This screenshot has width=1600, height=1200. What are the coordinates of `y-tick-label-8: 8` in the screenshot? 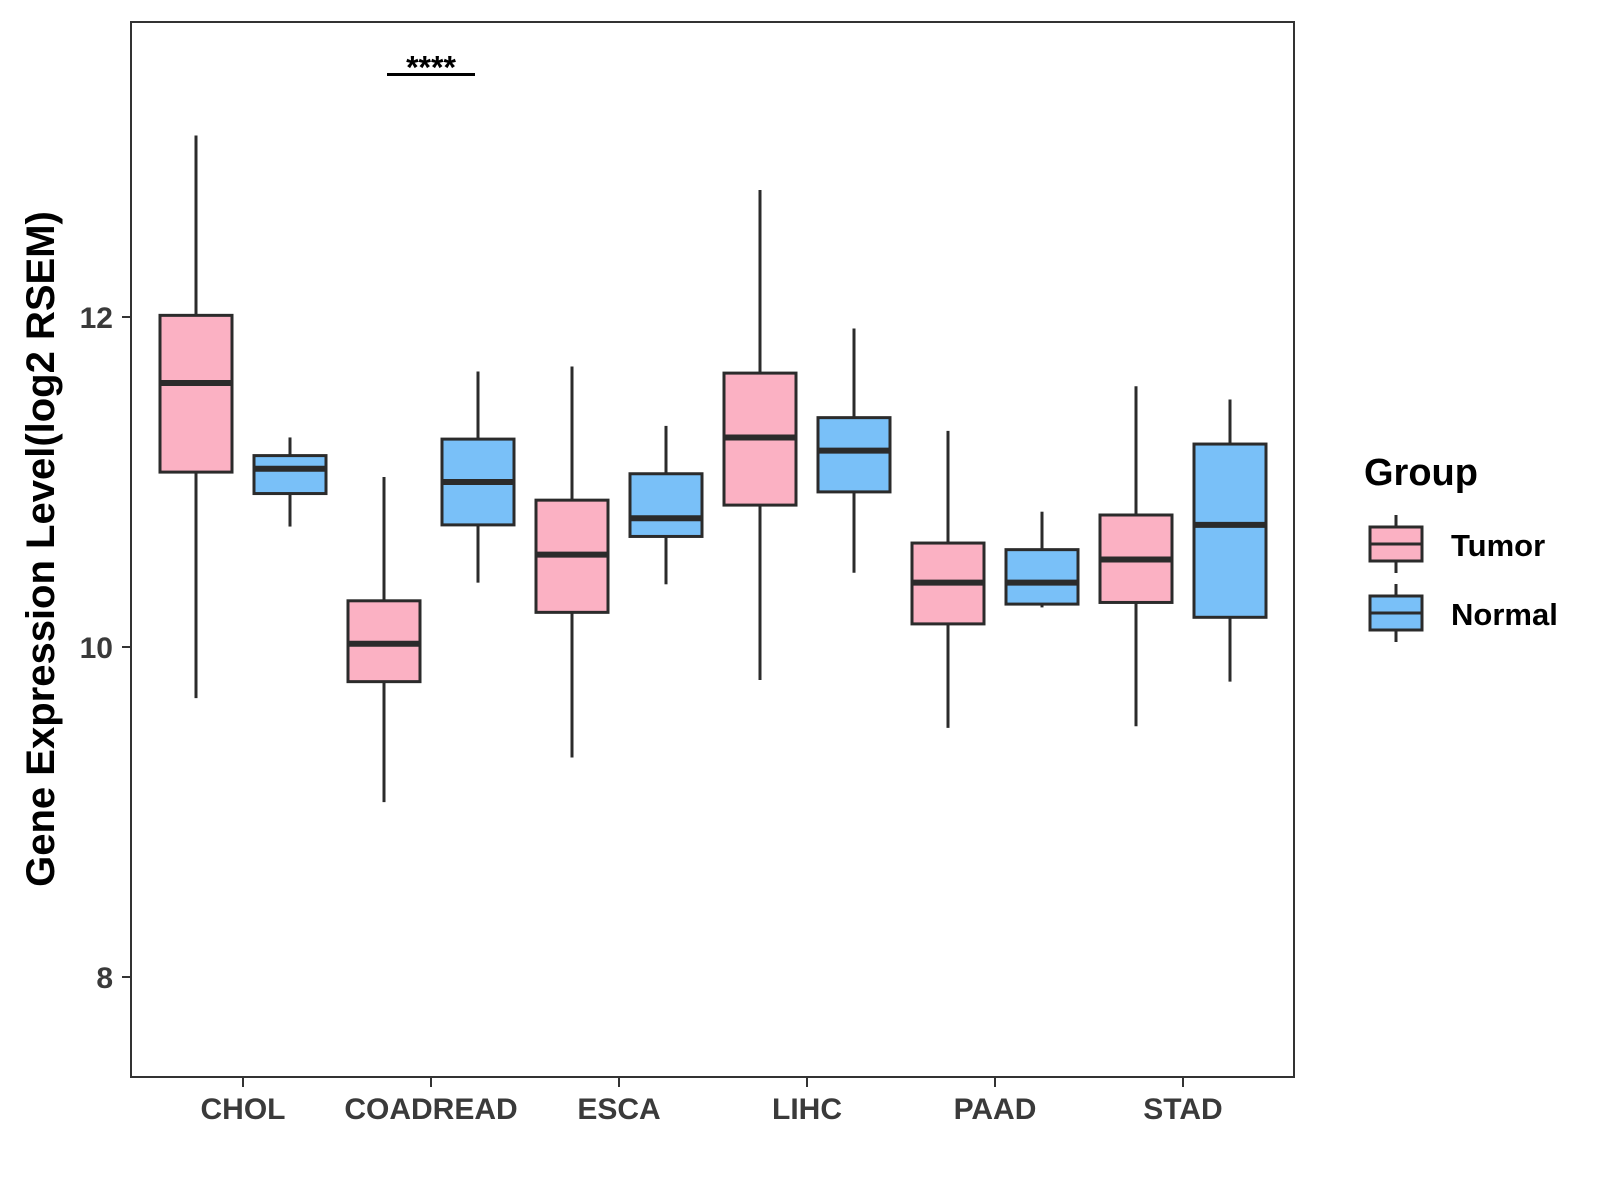 It's located at (104, 978).